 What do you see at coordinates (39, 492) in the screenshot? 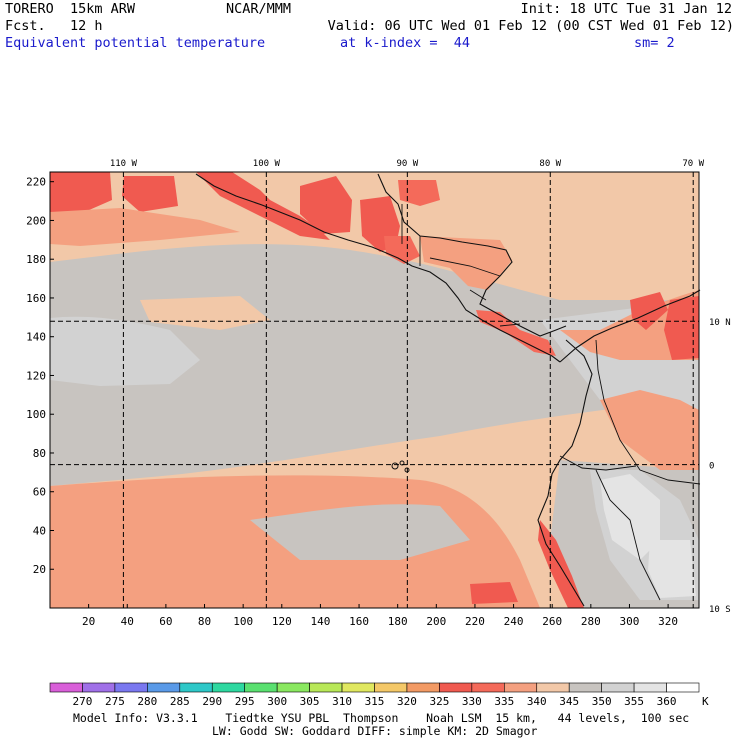
I see `y-tick-label: 60` at bounding box center [39, 492].